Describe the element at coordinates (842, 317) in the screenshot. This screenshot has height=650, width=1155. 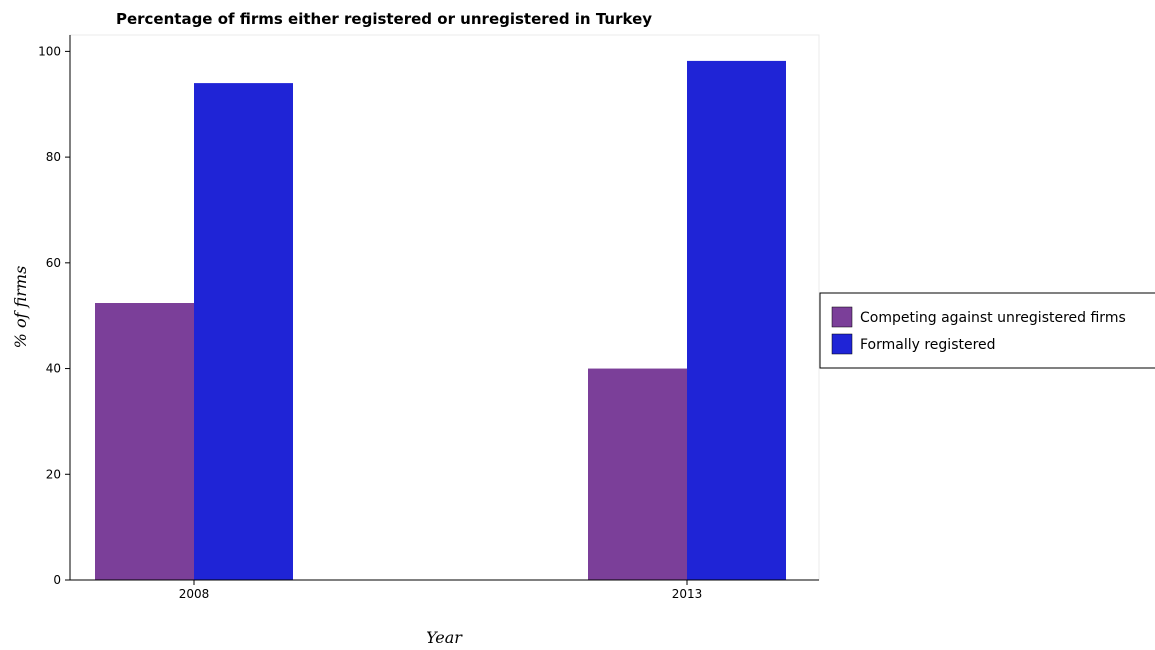
I see `legend-swatch-competing` at that location.